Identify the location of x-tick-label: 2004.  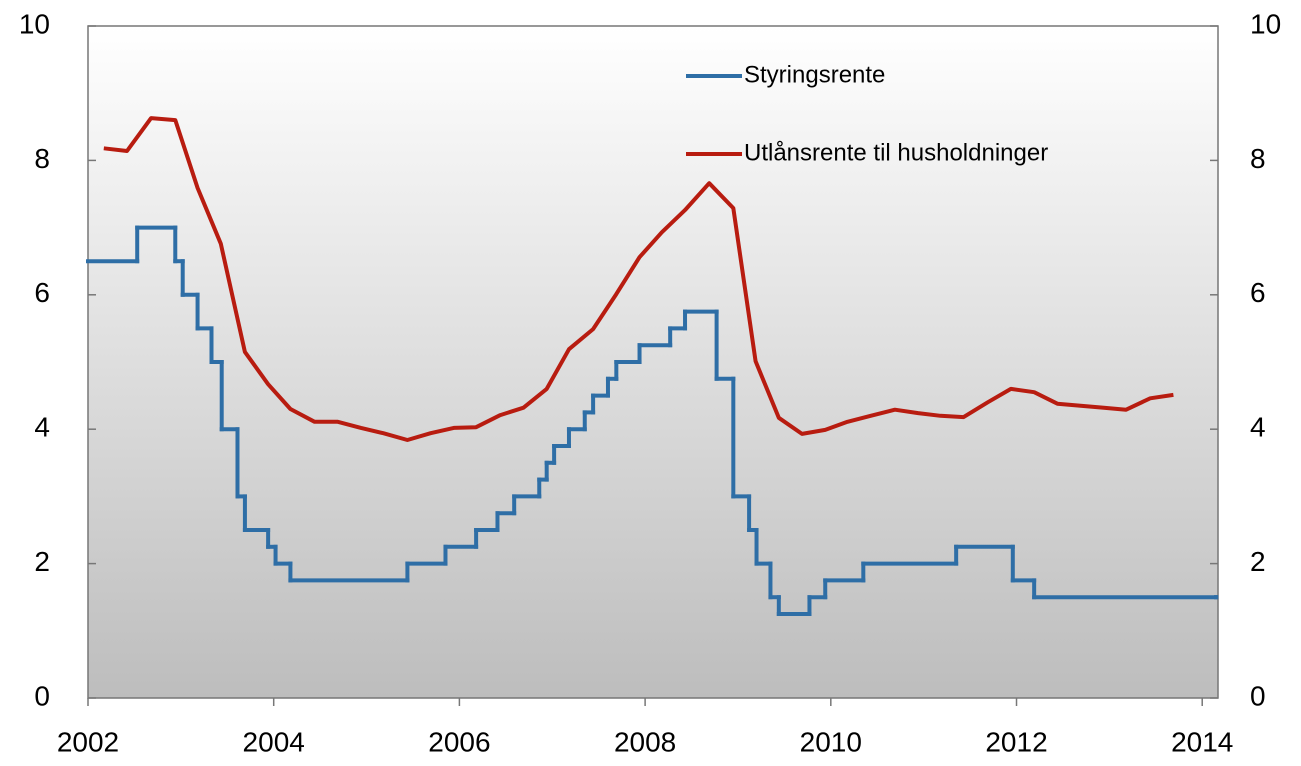
(274, 741).